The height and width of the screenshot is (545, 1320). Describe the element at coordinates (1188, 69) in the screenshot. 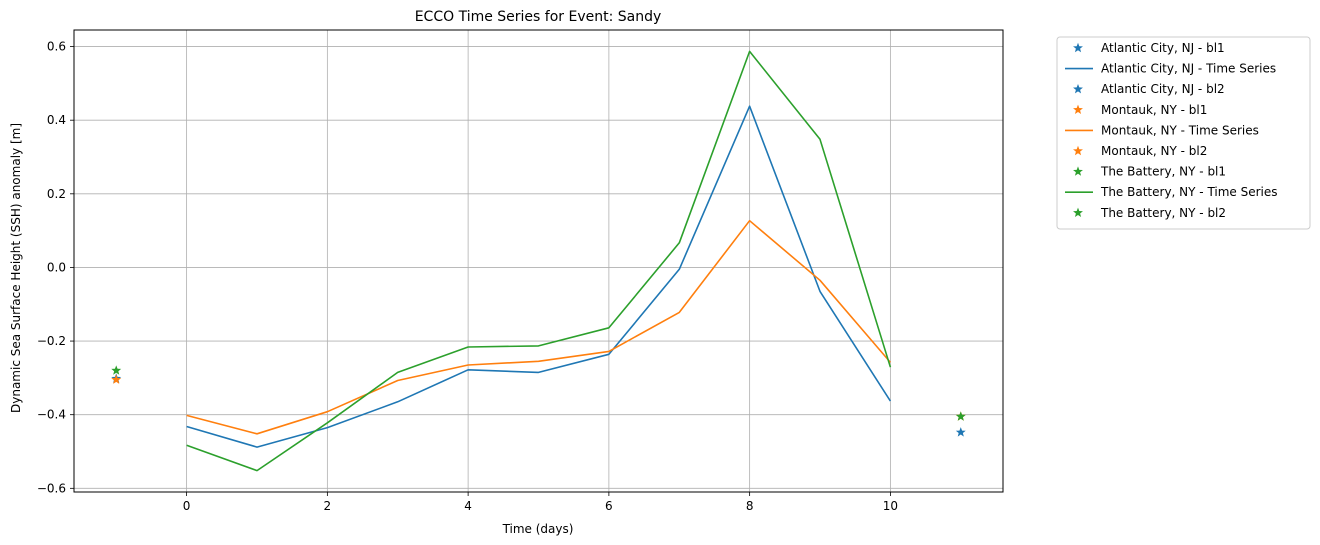

I see `legend-entry-label: Atlantic City, NJ - Time Series` at that location.